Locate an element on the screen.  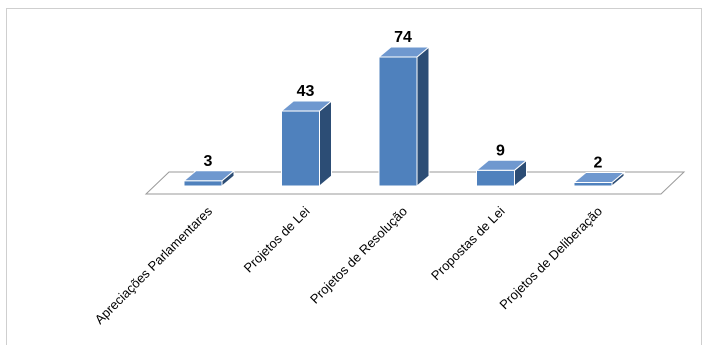
category-label-1: Apreciações Parlamentares is located at coordinates (154, 265).